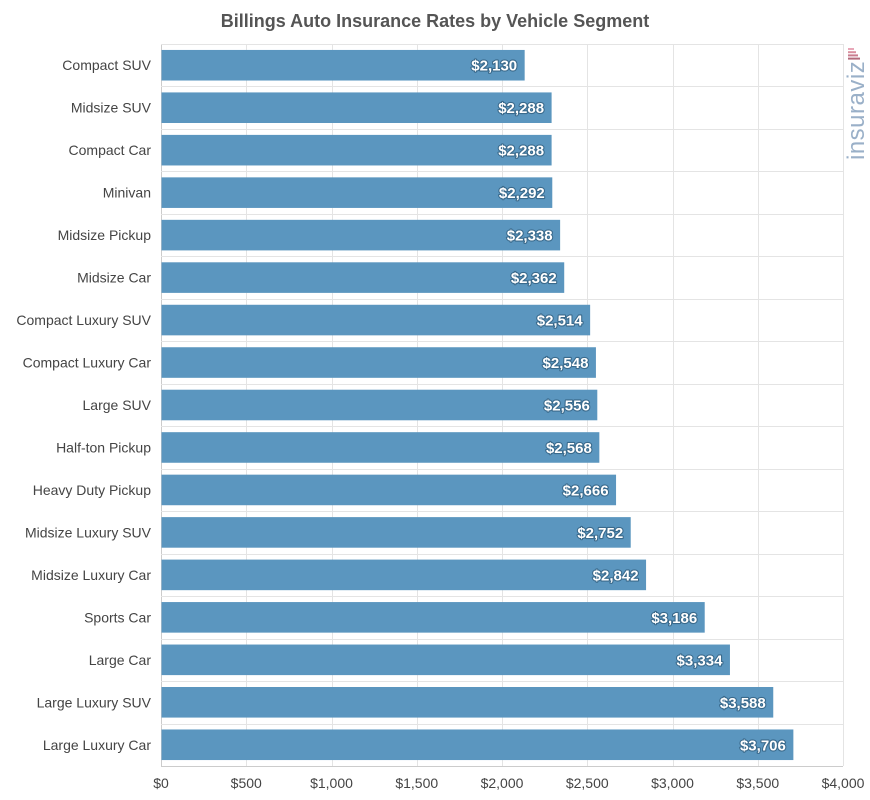 This screenshot has width=870, height=800. I want to click on data-label: $3,588, so click(743, 703).